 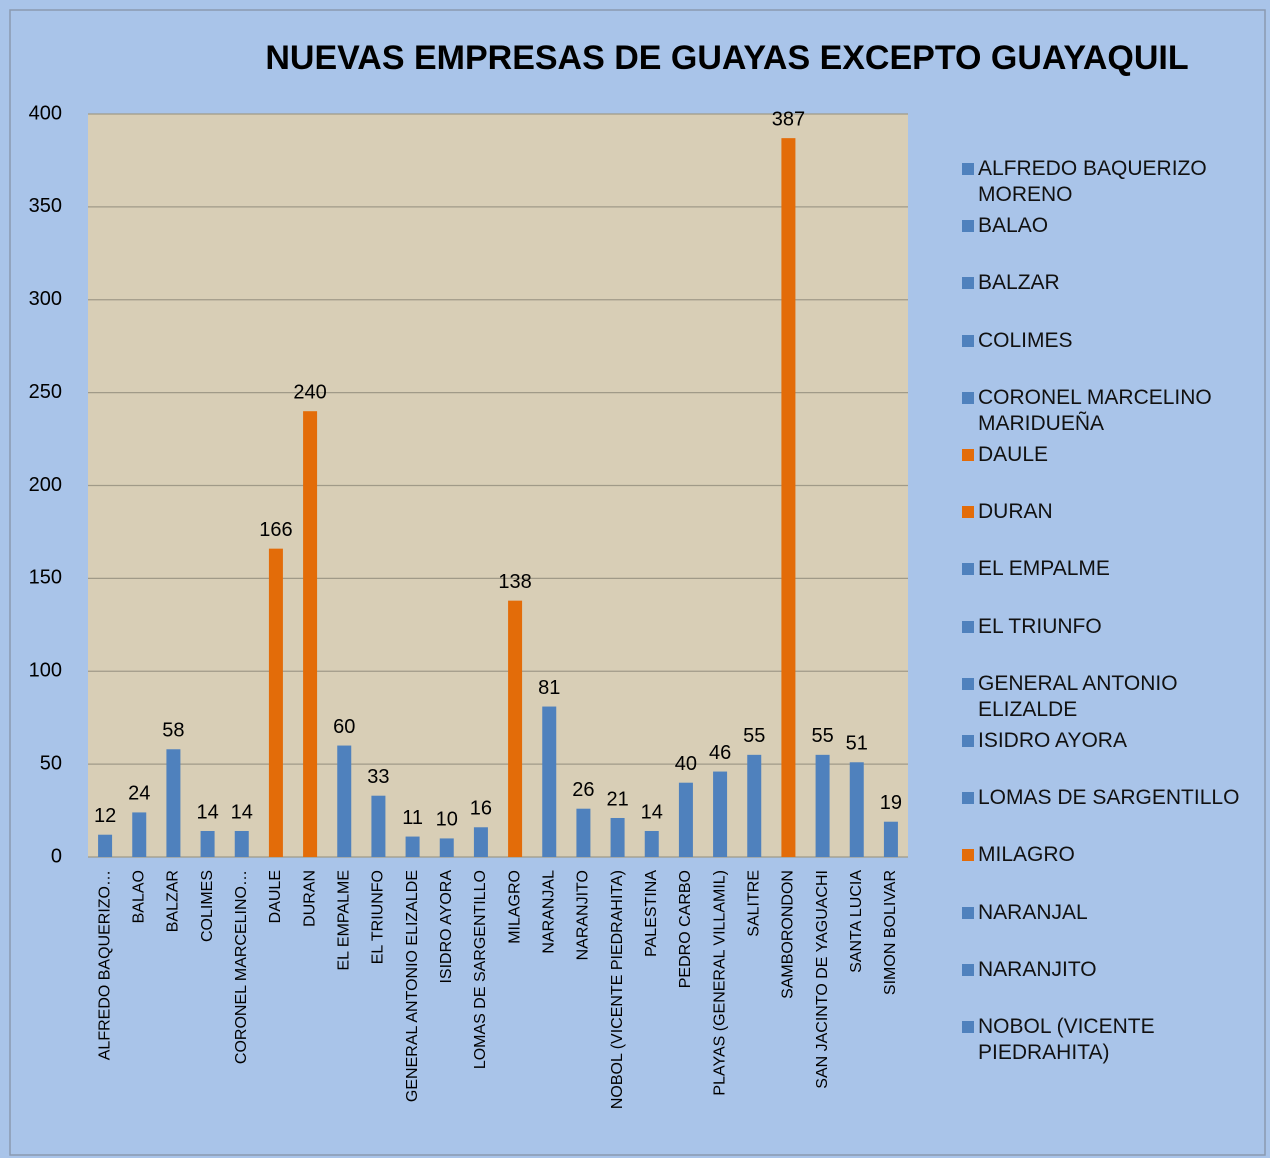 What do you see at coordinates (173, 731) in the screenshot?
I see `data-label: 58` at bounding box center [173, 731].